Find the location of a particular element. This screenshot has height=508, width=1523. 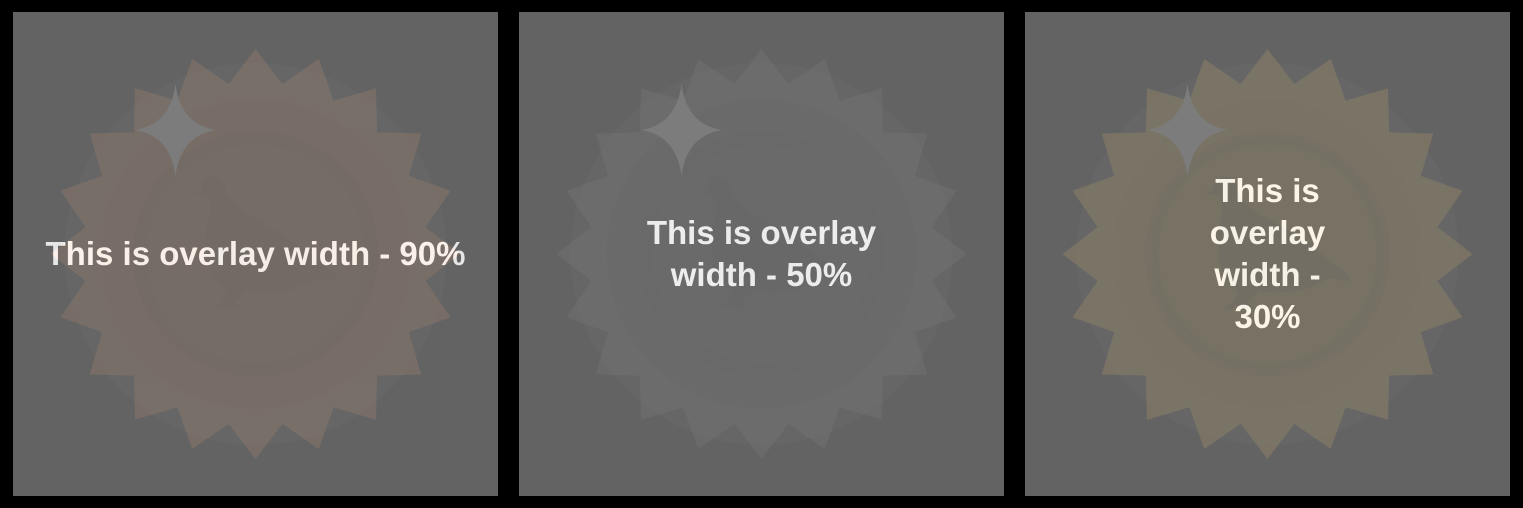

overlay-text-container: This is overlay width - 30% is located at coordinates (1268, 254).